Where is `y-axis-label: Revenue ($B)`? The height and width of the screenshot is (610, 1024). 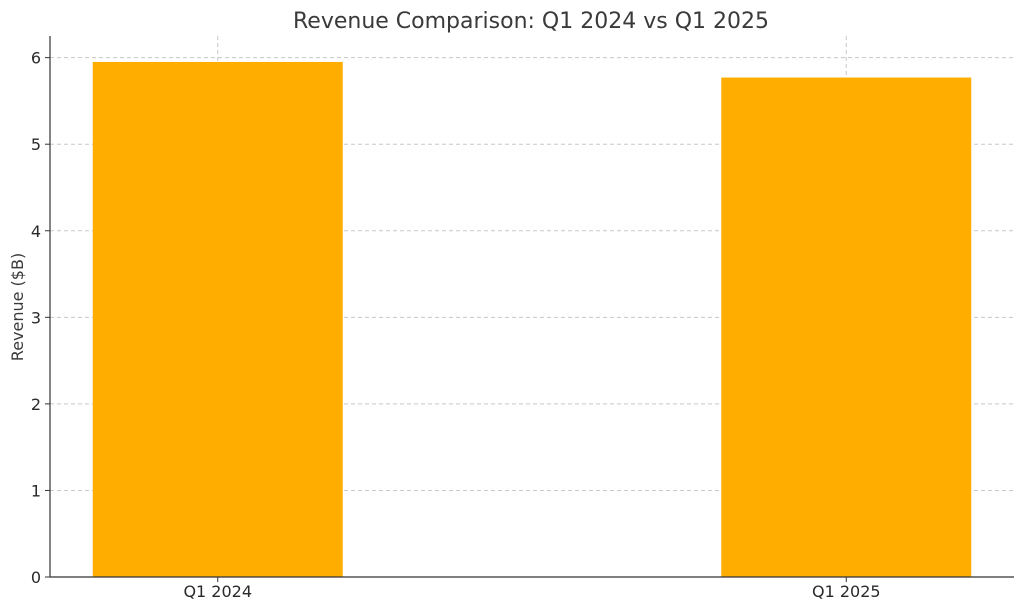
y-axis-label: Revenue ($B) is located at coordinates (17, 307).